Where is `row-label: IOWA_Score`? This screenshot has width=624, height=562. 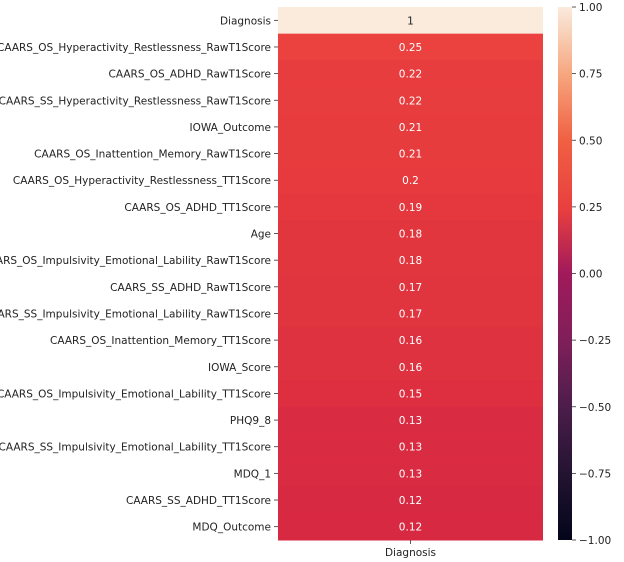
row-label: IOWA_Score is located at coordinates (239, 368).